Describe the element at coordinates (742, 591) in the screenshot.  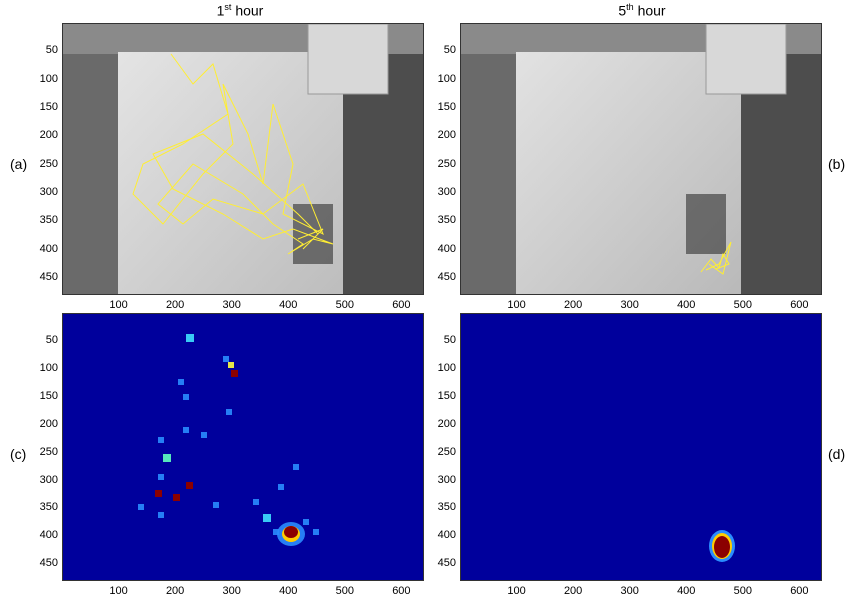
I see `panel-d-x-tick: 500` at that location.